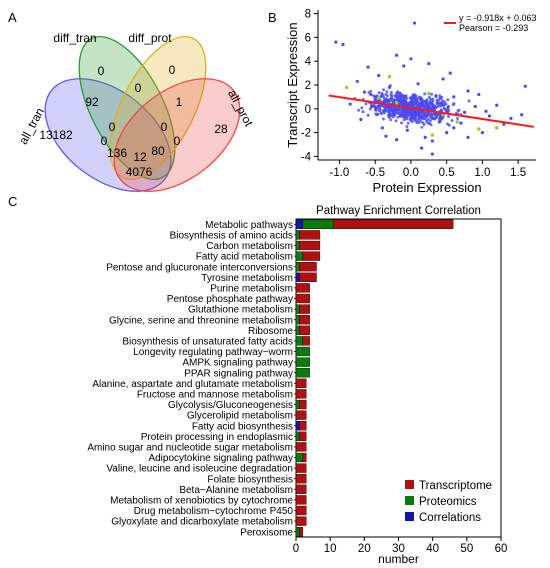 Image resolution: width=550 pixels, height=568 pixels. I want to click on venn-set-label: diff_prot, so click(150, 38).